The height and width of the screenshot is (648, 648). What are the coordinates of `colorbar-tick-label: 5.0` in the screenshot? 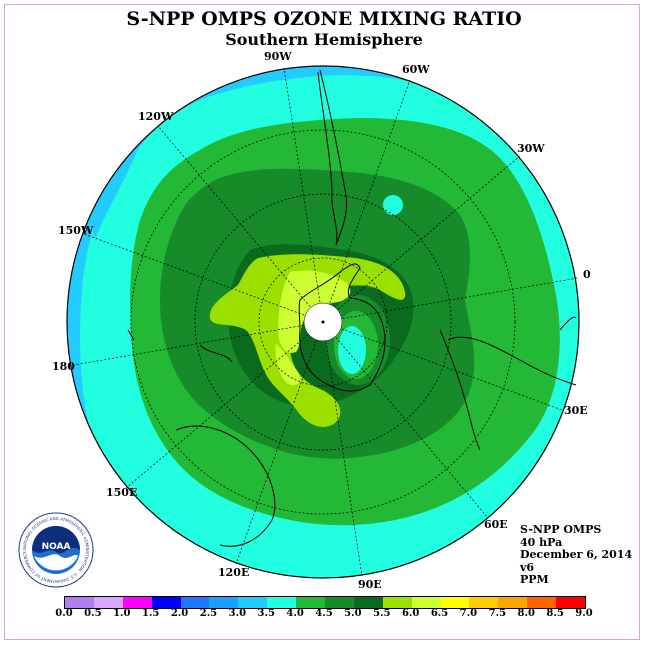 It's located at (353, 613).